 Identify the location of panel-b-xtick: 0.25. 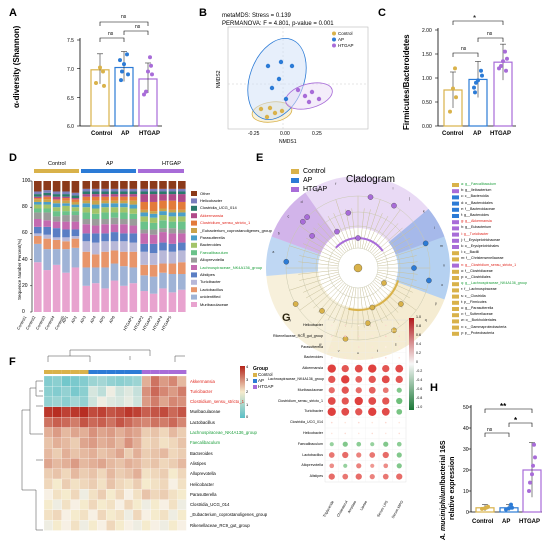
(317, 134).